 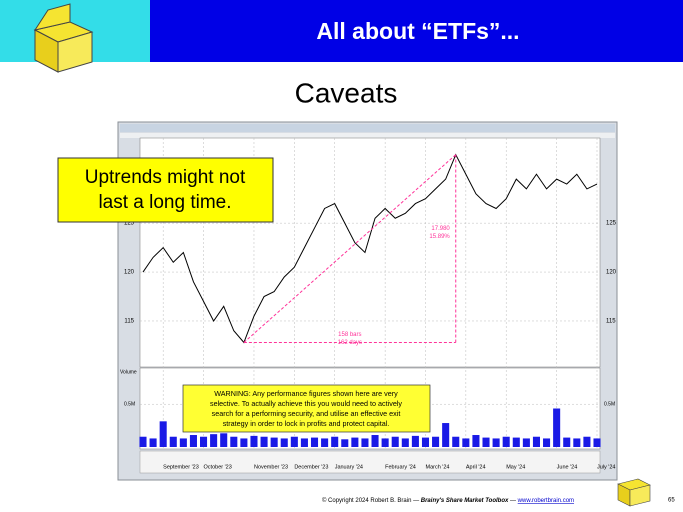 I want to click on window-titlebar, so click(x=367, y=128).